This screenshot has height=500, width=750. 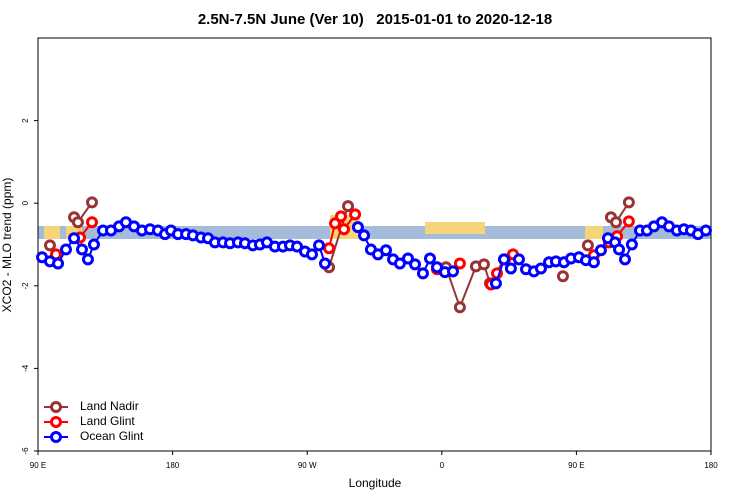 What do you see at coordinates (112, 436) in the screenshot?
I see `legend-label: Ocean Glint` at bounding box center [112, 436].